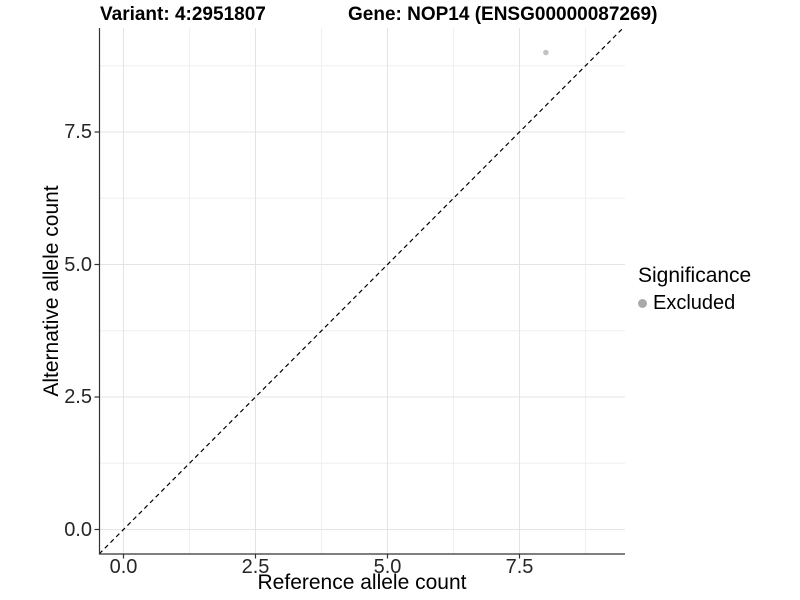  Describe the element at coordinates (78, 397) in the screenshot. I see `y-tick-label: 2.5` at that location.